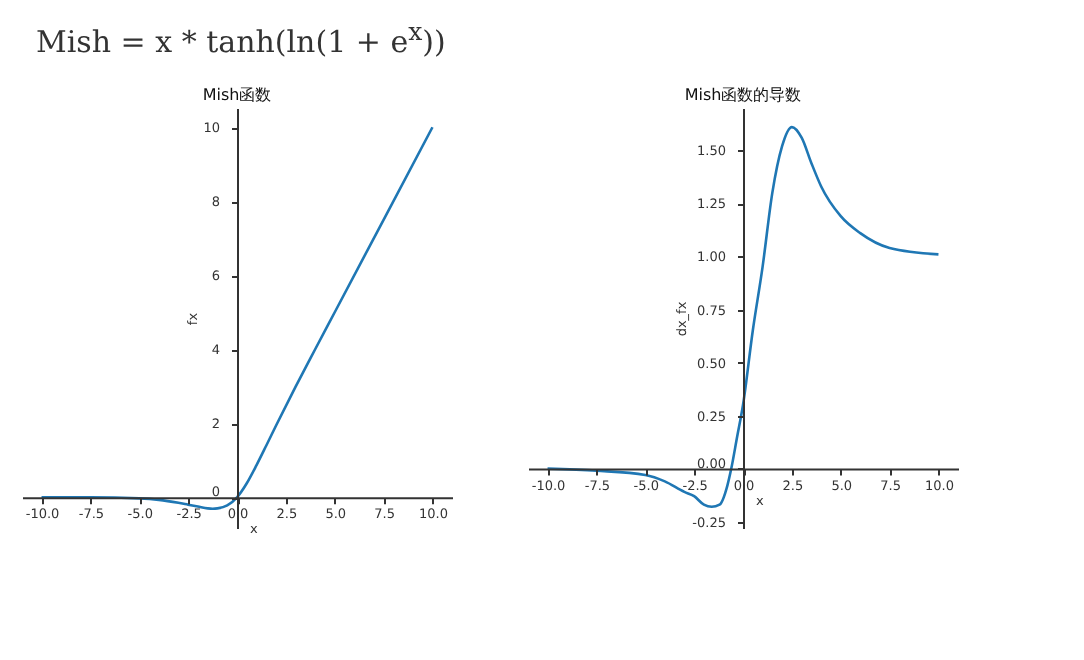 The image size is (1084, 660). Describe the element at coordinates (241, 39) in the screenshot. I see `text: Mish = x * tanh(ln(1 + e$^{x}$))` at that location.